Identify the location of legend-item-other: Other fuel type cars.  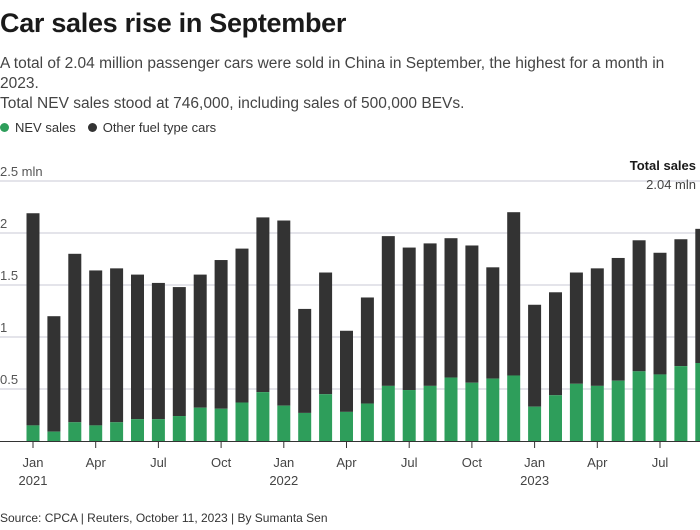
(152, 127).